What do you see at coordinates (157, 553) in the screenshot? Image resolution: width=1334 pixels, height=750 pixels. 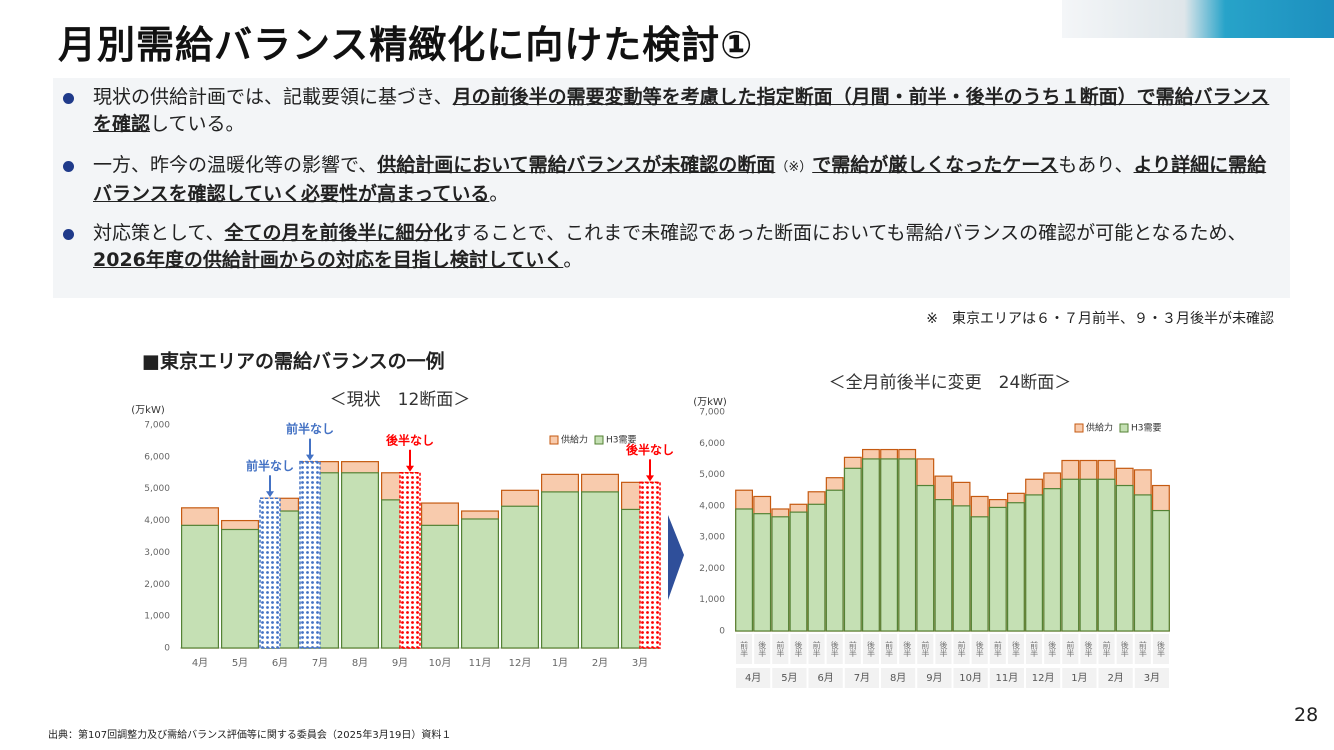 I see `y-tick-label: 3,000` at bounding box center [157, 553].